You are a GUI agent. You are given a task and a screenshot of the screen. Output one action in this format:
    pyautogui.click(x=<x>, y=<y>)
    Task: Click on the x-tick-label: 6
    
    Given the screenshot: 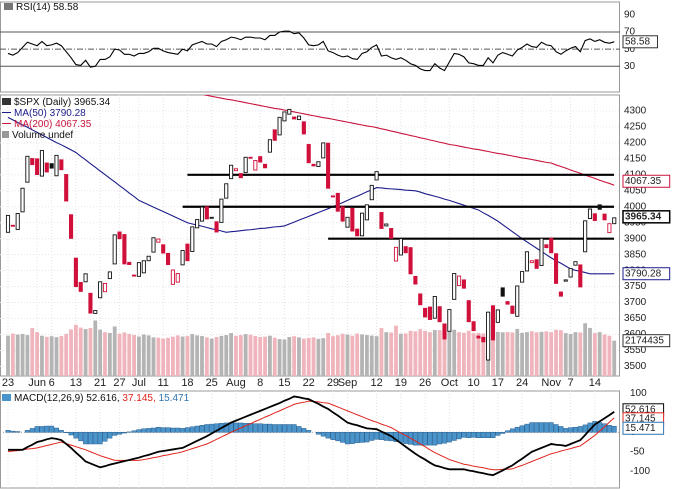 What is the action you would take?
    pyautogui.click(x=52, y=383)
    